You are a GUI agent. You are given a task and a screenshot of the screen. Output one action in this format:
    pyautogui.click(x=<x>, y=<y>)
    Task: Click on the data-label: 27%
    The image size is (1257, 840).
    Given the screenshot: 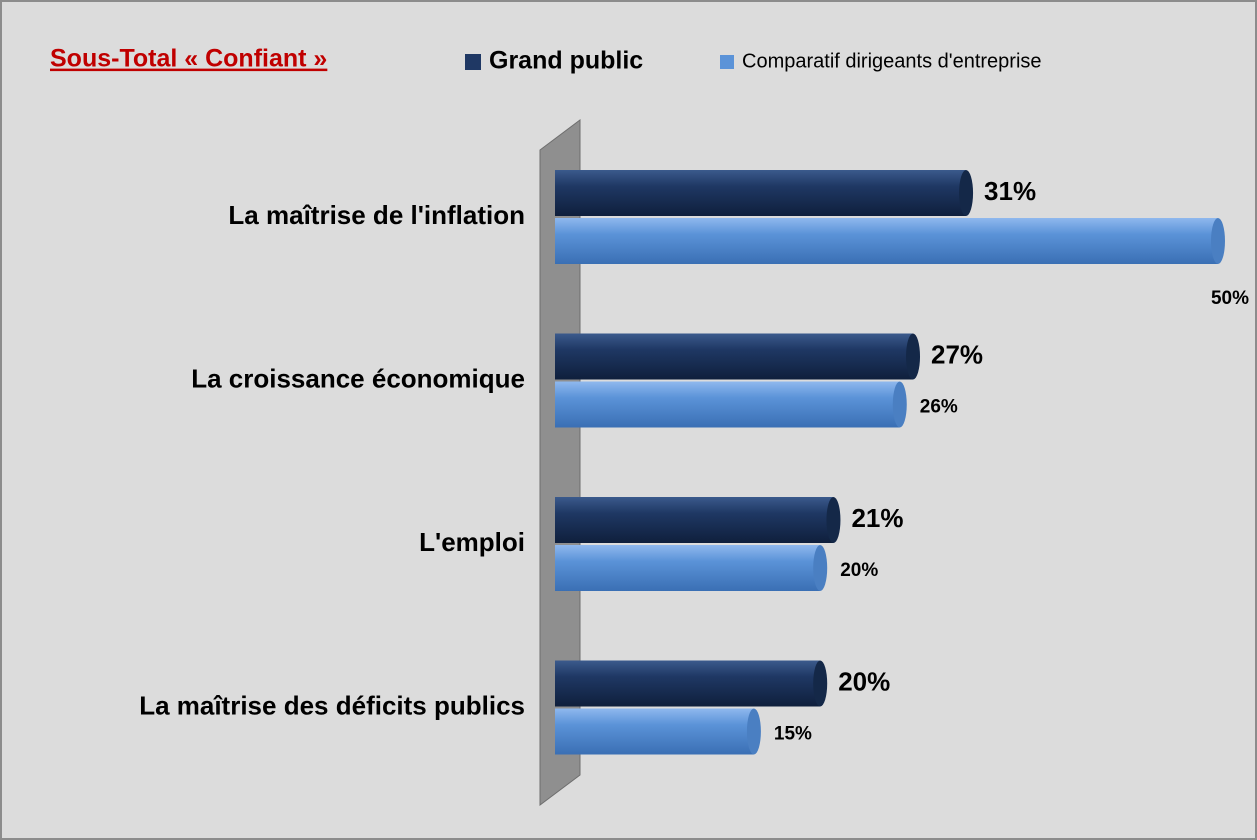 What is the action you would take?
    pyautogui.click(x=957, y=354)
    